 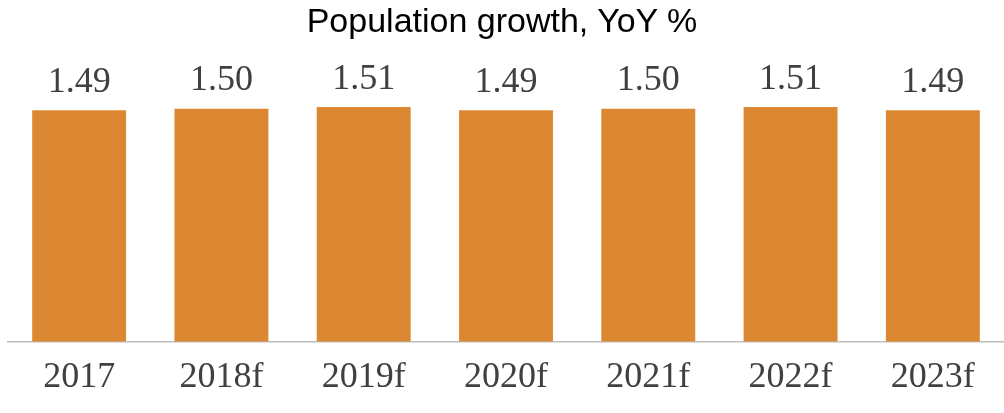 What do you see at coordinates (502, 19) in the screenshot?
I see `chart-title: Population growth, YoY %` at bounding box center [502, 19].